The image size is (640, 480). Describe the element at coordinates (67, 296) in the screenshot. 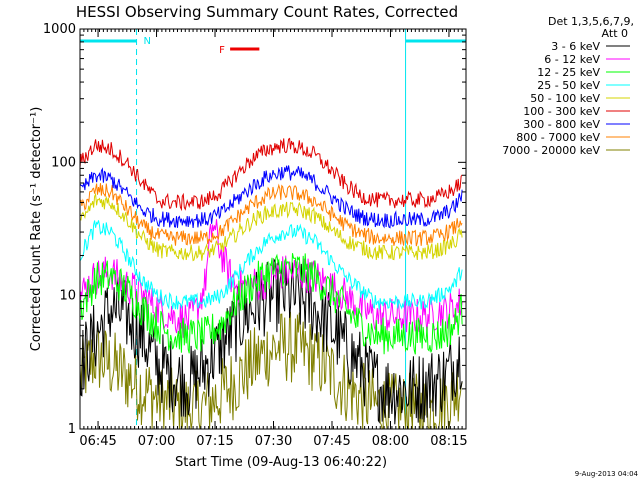

I see `y-tick-label: 10` at that location.